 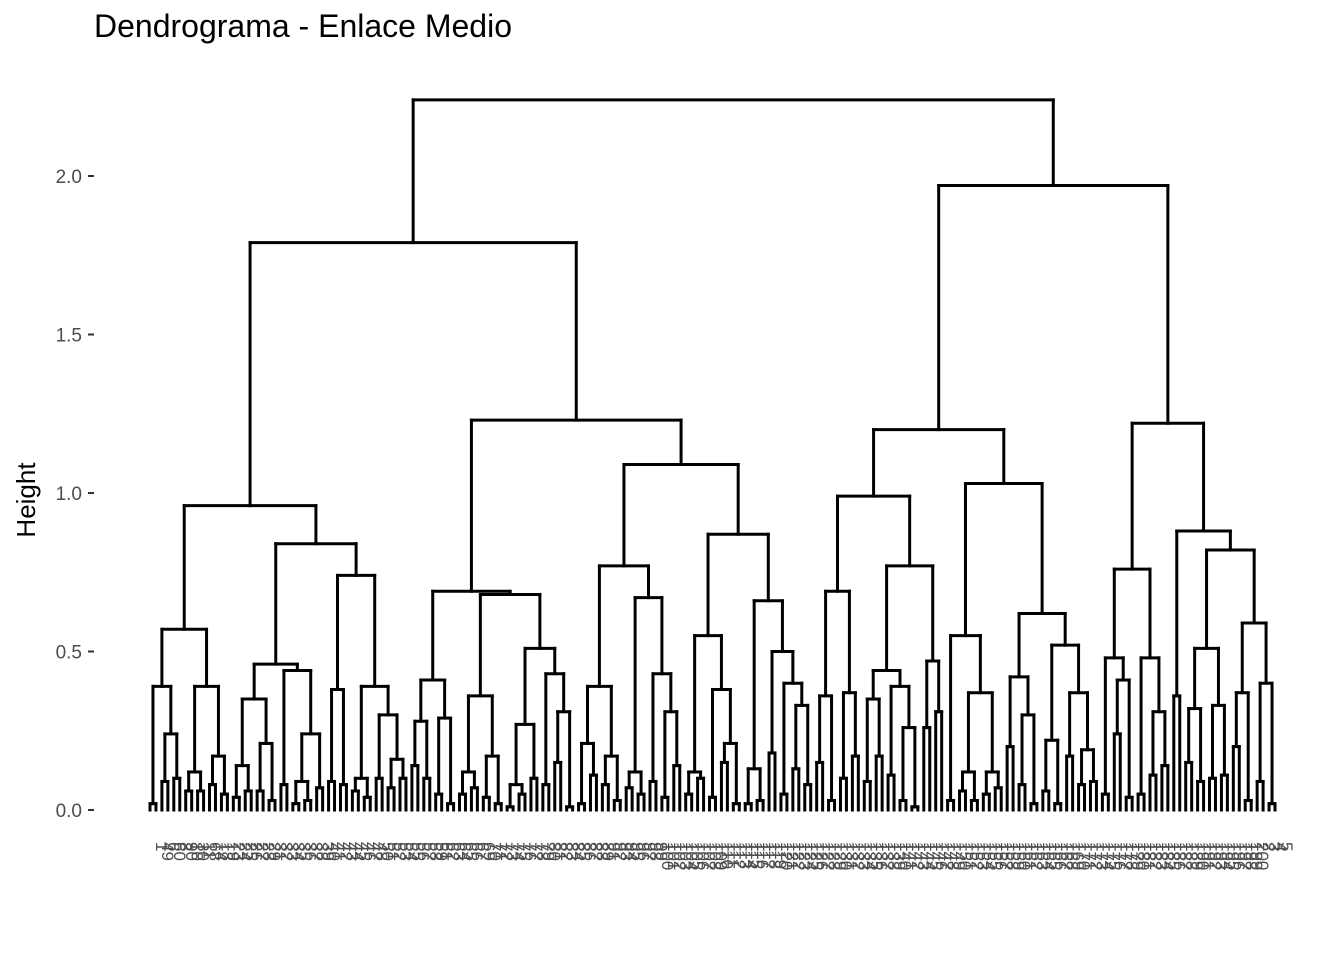 I want to click on leaf-label: 122, so click(x=798, y=856).